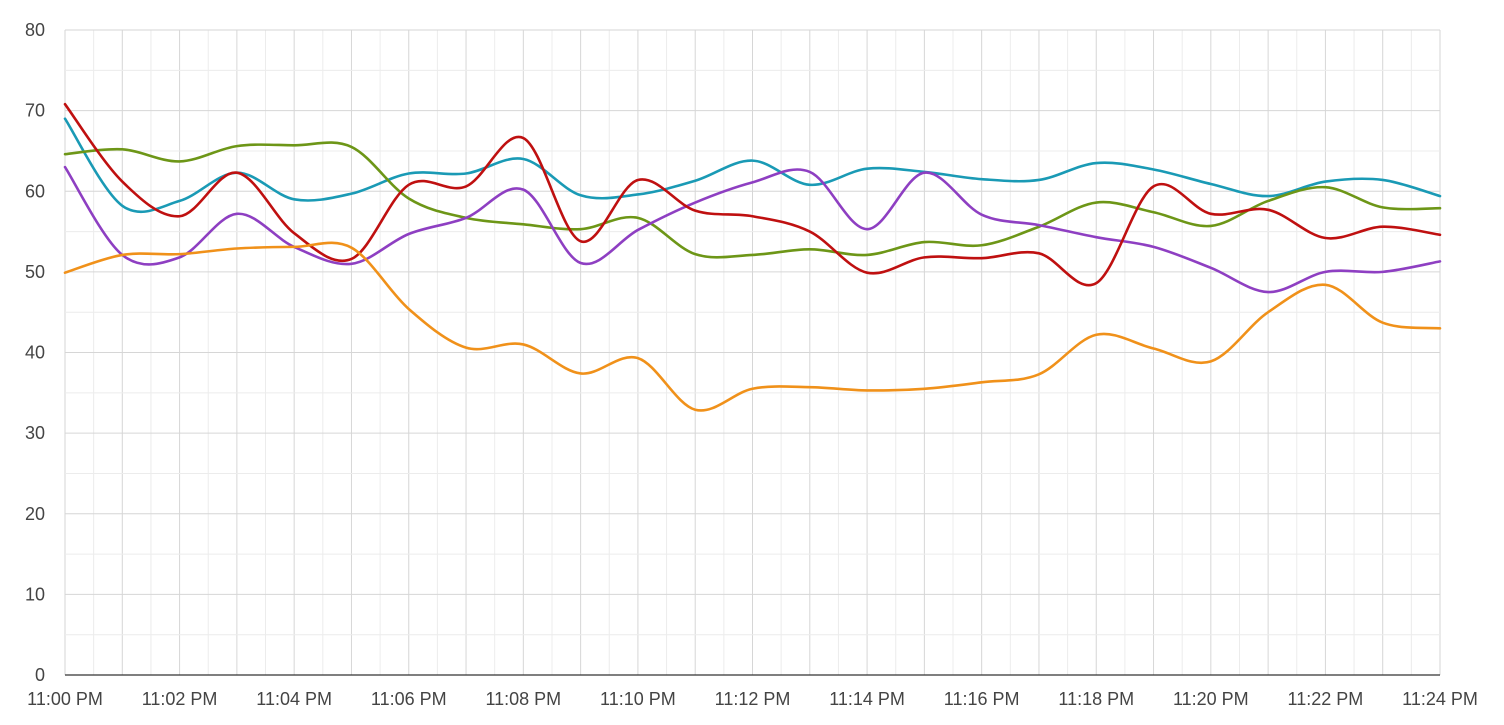 The width and height of the screenshot is (1504, 725). I want to click on x-tick-label: 11:22 PM, so click(1326, 699).